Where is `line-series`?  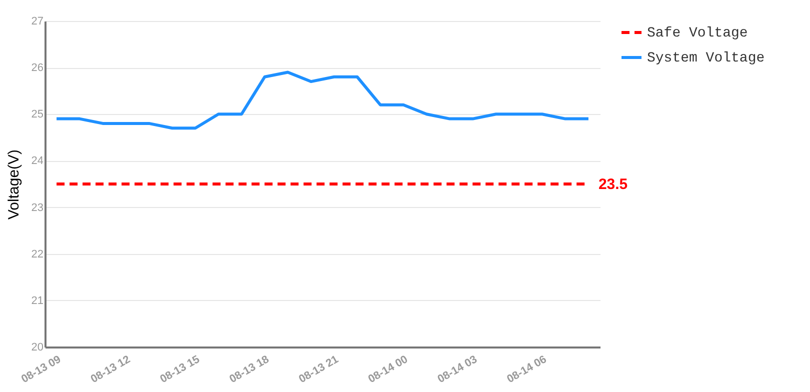
line-series is located at coordinates (322, 100).